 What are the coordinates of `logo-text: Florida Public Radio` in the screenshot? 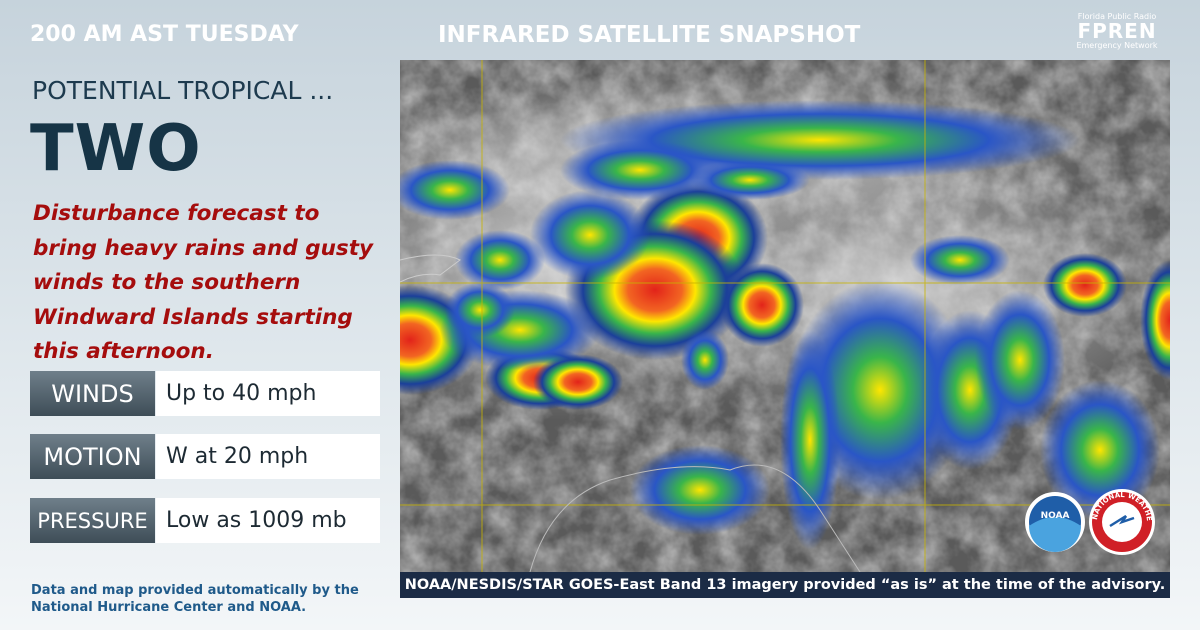 It's located at (1117, 16).